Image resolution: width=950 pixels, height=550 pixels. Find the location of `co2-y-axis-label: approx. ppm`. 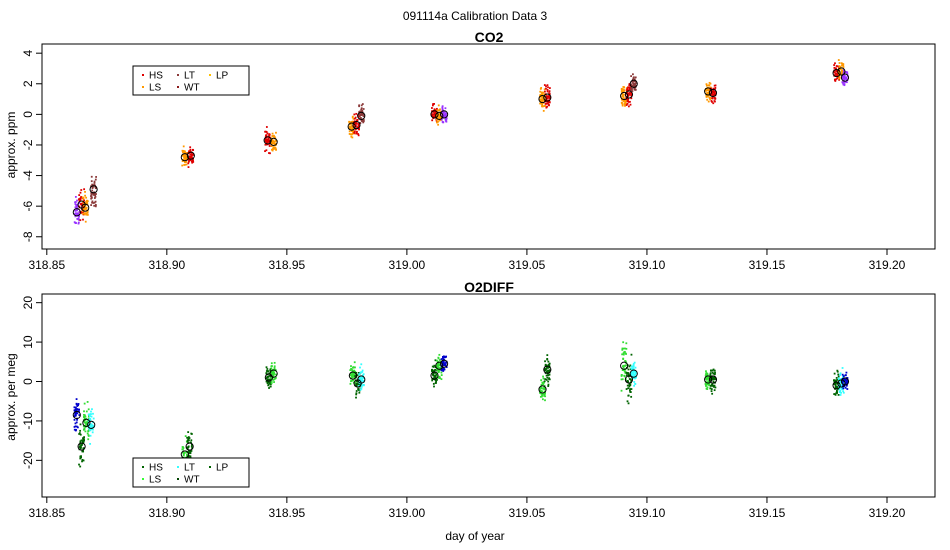

co2-y-axis-label: approx. ppm is located at coordinates (11, 145).